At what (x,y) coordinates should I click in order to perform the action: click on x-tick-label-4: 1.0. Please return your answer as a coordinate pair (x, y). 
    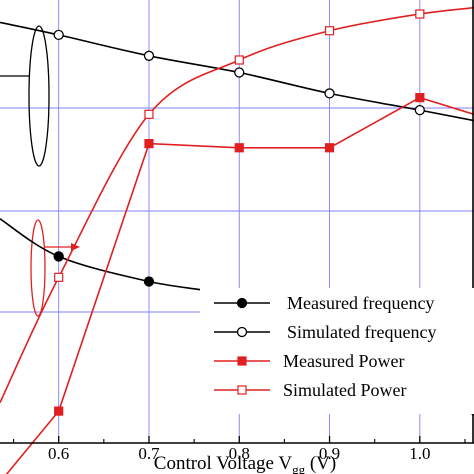
    Looking at the image, I should click on (419, 453).